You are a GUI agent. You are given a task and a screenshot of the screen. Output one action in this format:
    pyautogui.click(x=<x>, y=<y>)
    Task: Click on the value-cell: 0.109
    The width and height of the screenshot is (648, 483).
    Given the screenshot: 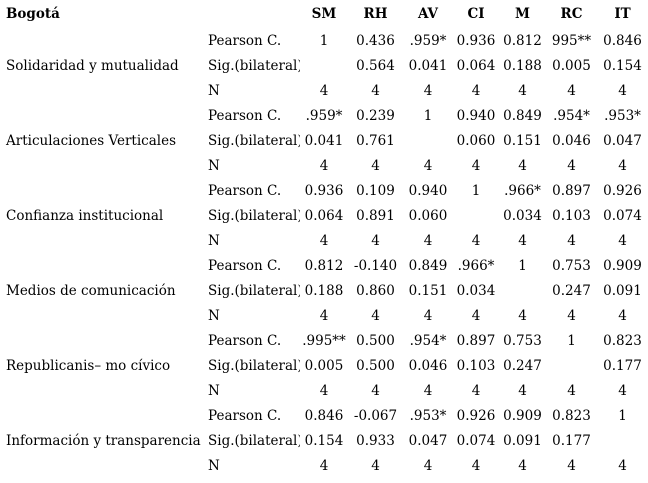 What is the action you would take?
    pyautogui.click(x=375, y=190)
    